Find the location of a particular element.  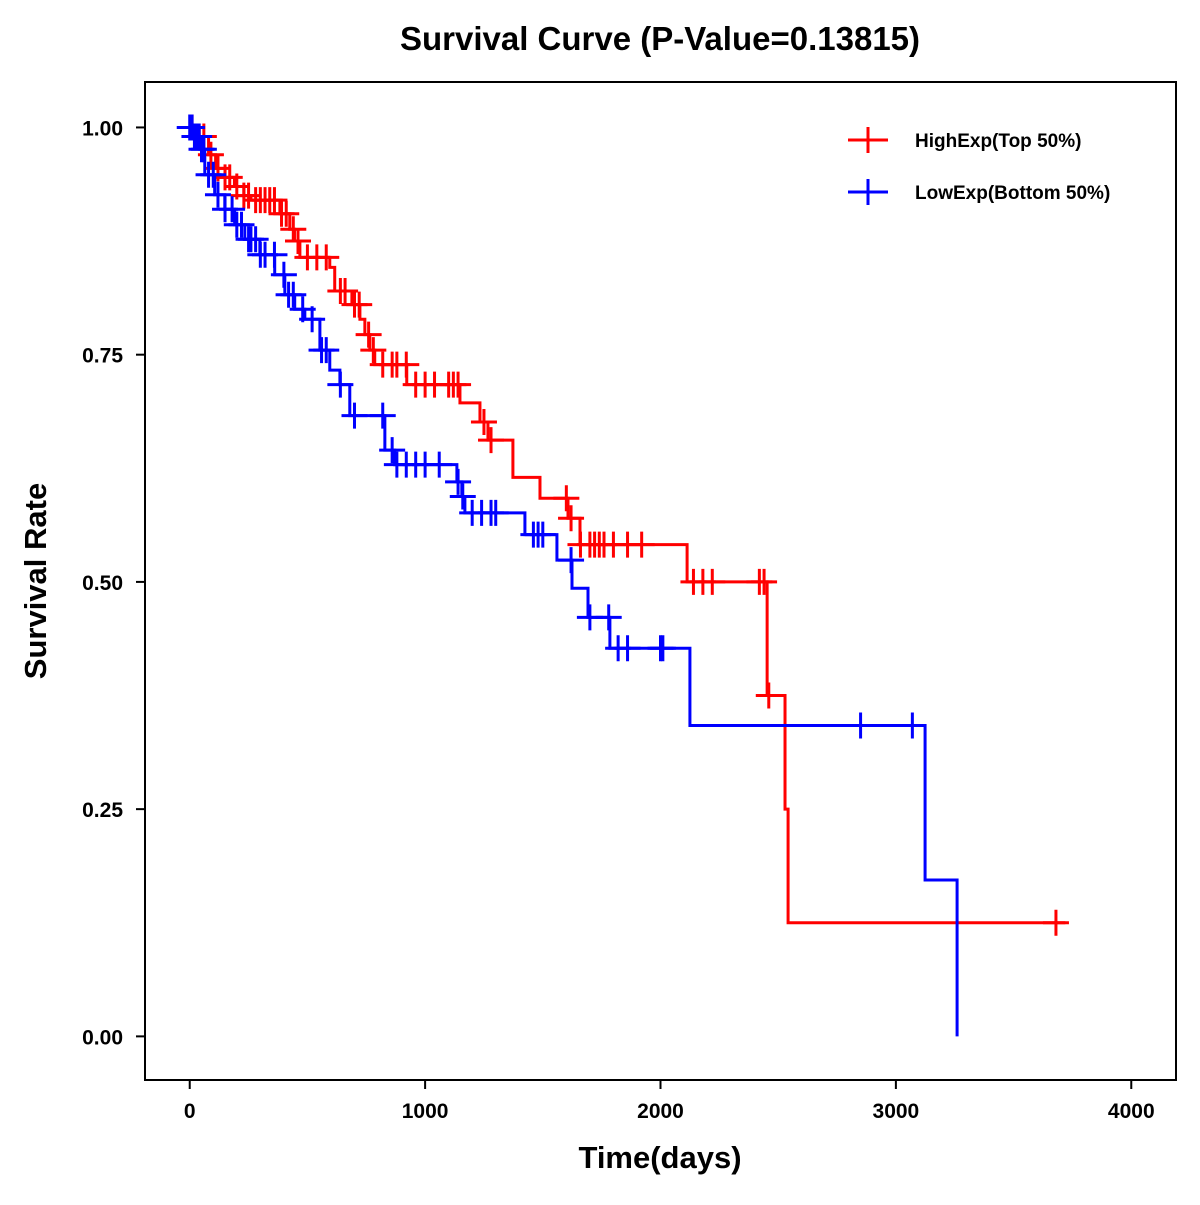

legend-label: LowExp(Bottom 50%) is located at coordinates (1012, 193).